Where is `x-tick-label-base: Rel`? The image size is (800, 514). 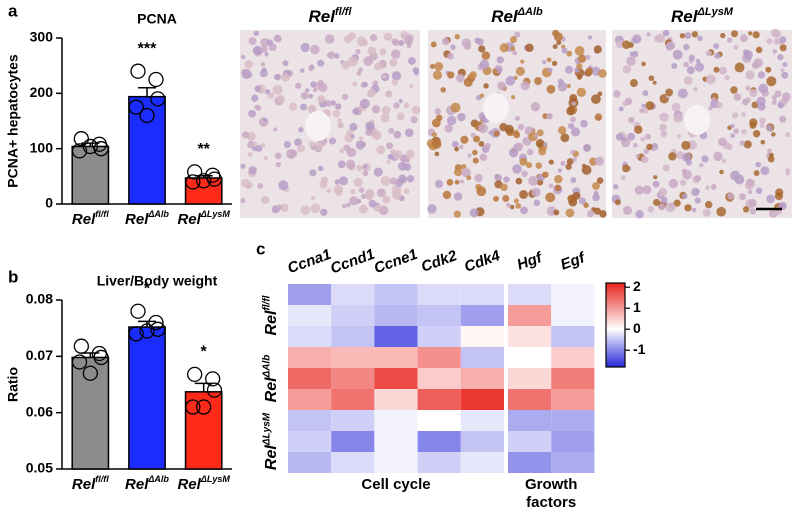
x-tick-label-base: Rel is located at coordinates (84, 219).